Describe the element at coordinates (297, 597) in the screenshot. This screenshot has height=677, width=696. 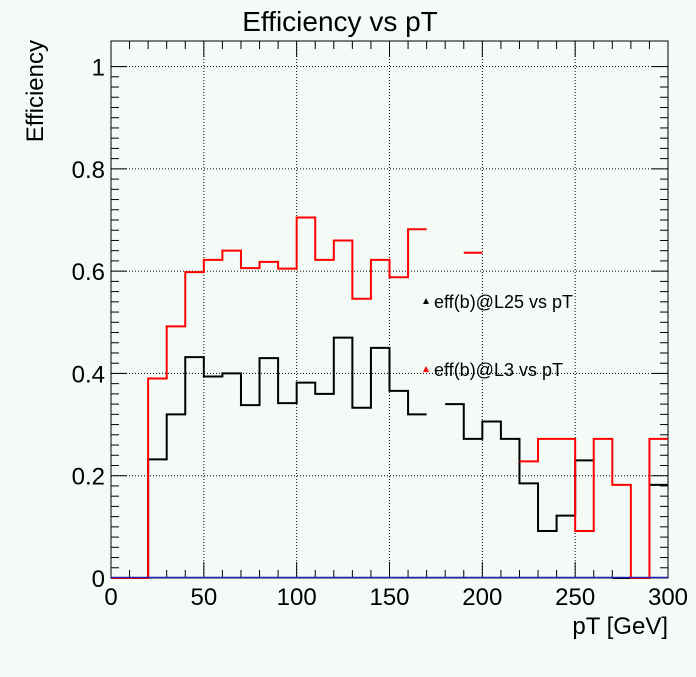
I see `x-tick-label: 100` at that location.